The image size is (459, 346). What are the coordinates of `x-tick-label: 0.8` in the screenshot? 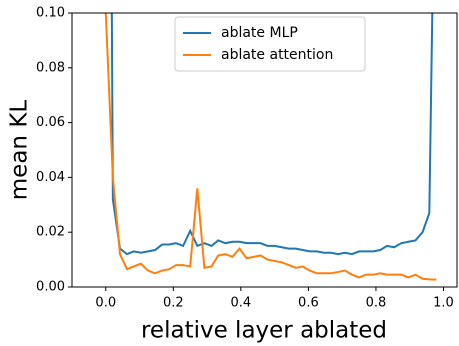 It's located at (376, 303).